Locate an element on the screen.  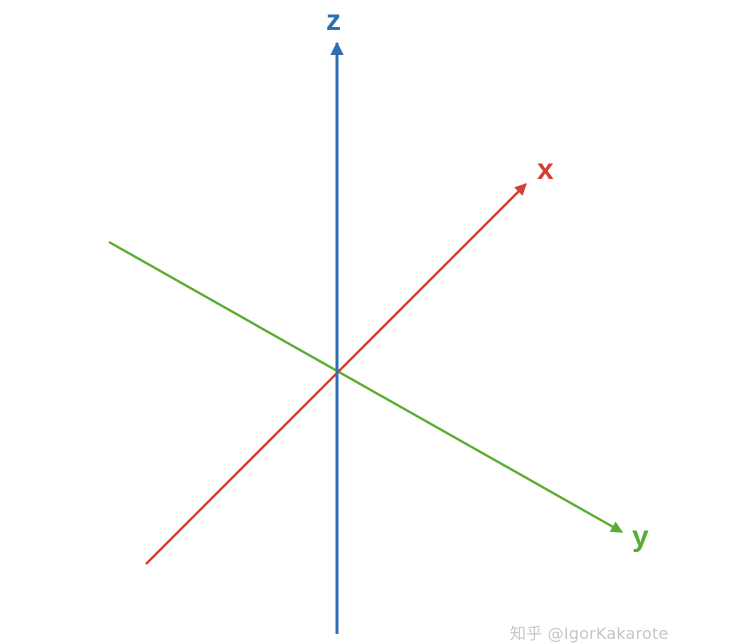
x-axis-label: x is located at coordinates (545, 169).